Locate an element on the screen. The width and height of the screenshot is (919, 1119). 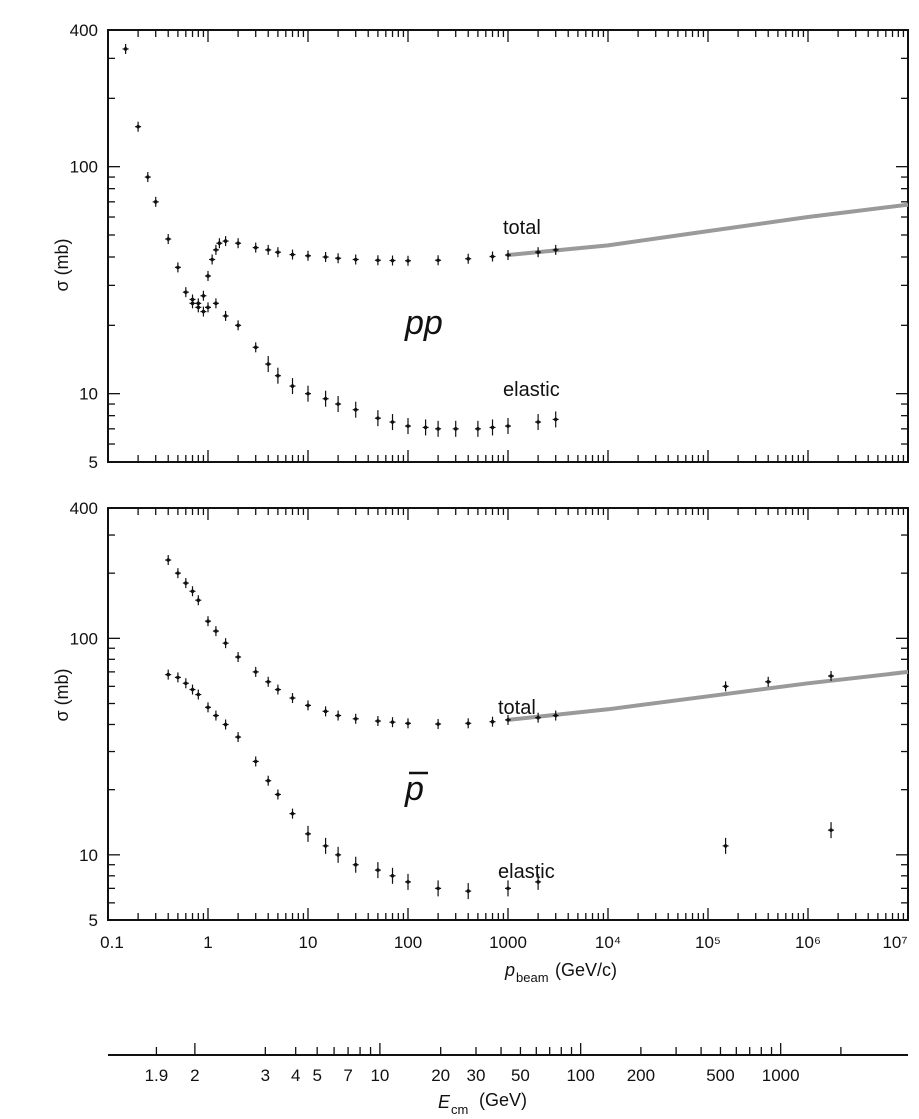
ecm-tick-labels: 1.9 2 3 4 5 7 10 20 30 50 100 200 500 1000 is located at coordinates (472, 1075).